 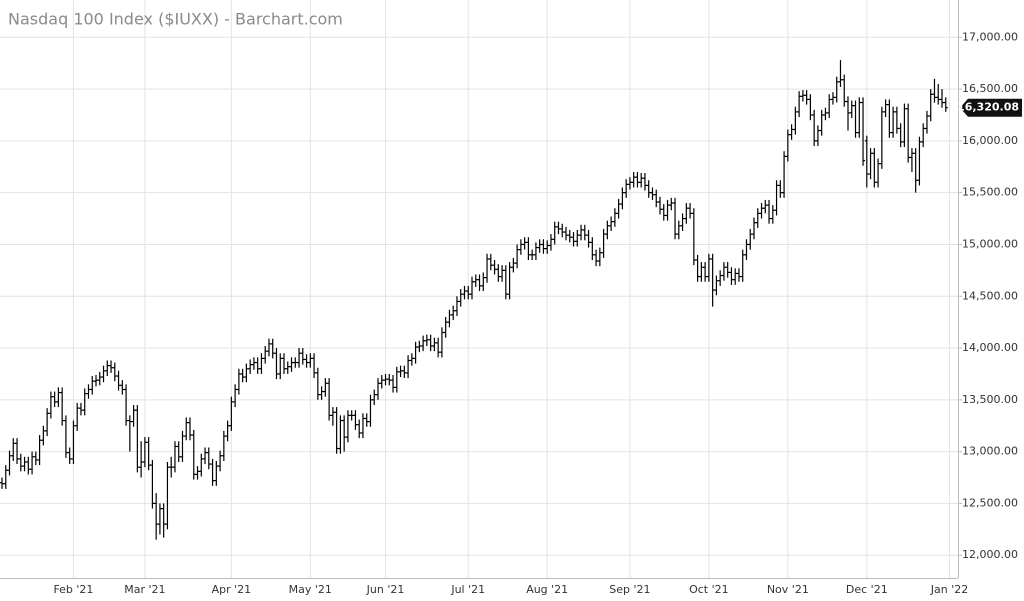 I want to click on last-price-label: 16,320.08, so click(x=988, y=107).